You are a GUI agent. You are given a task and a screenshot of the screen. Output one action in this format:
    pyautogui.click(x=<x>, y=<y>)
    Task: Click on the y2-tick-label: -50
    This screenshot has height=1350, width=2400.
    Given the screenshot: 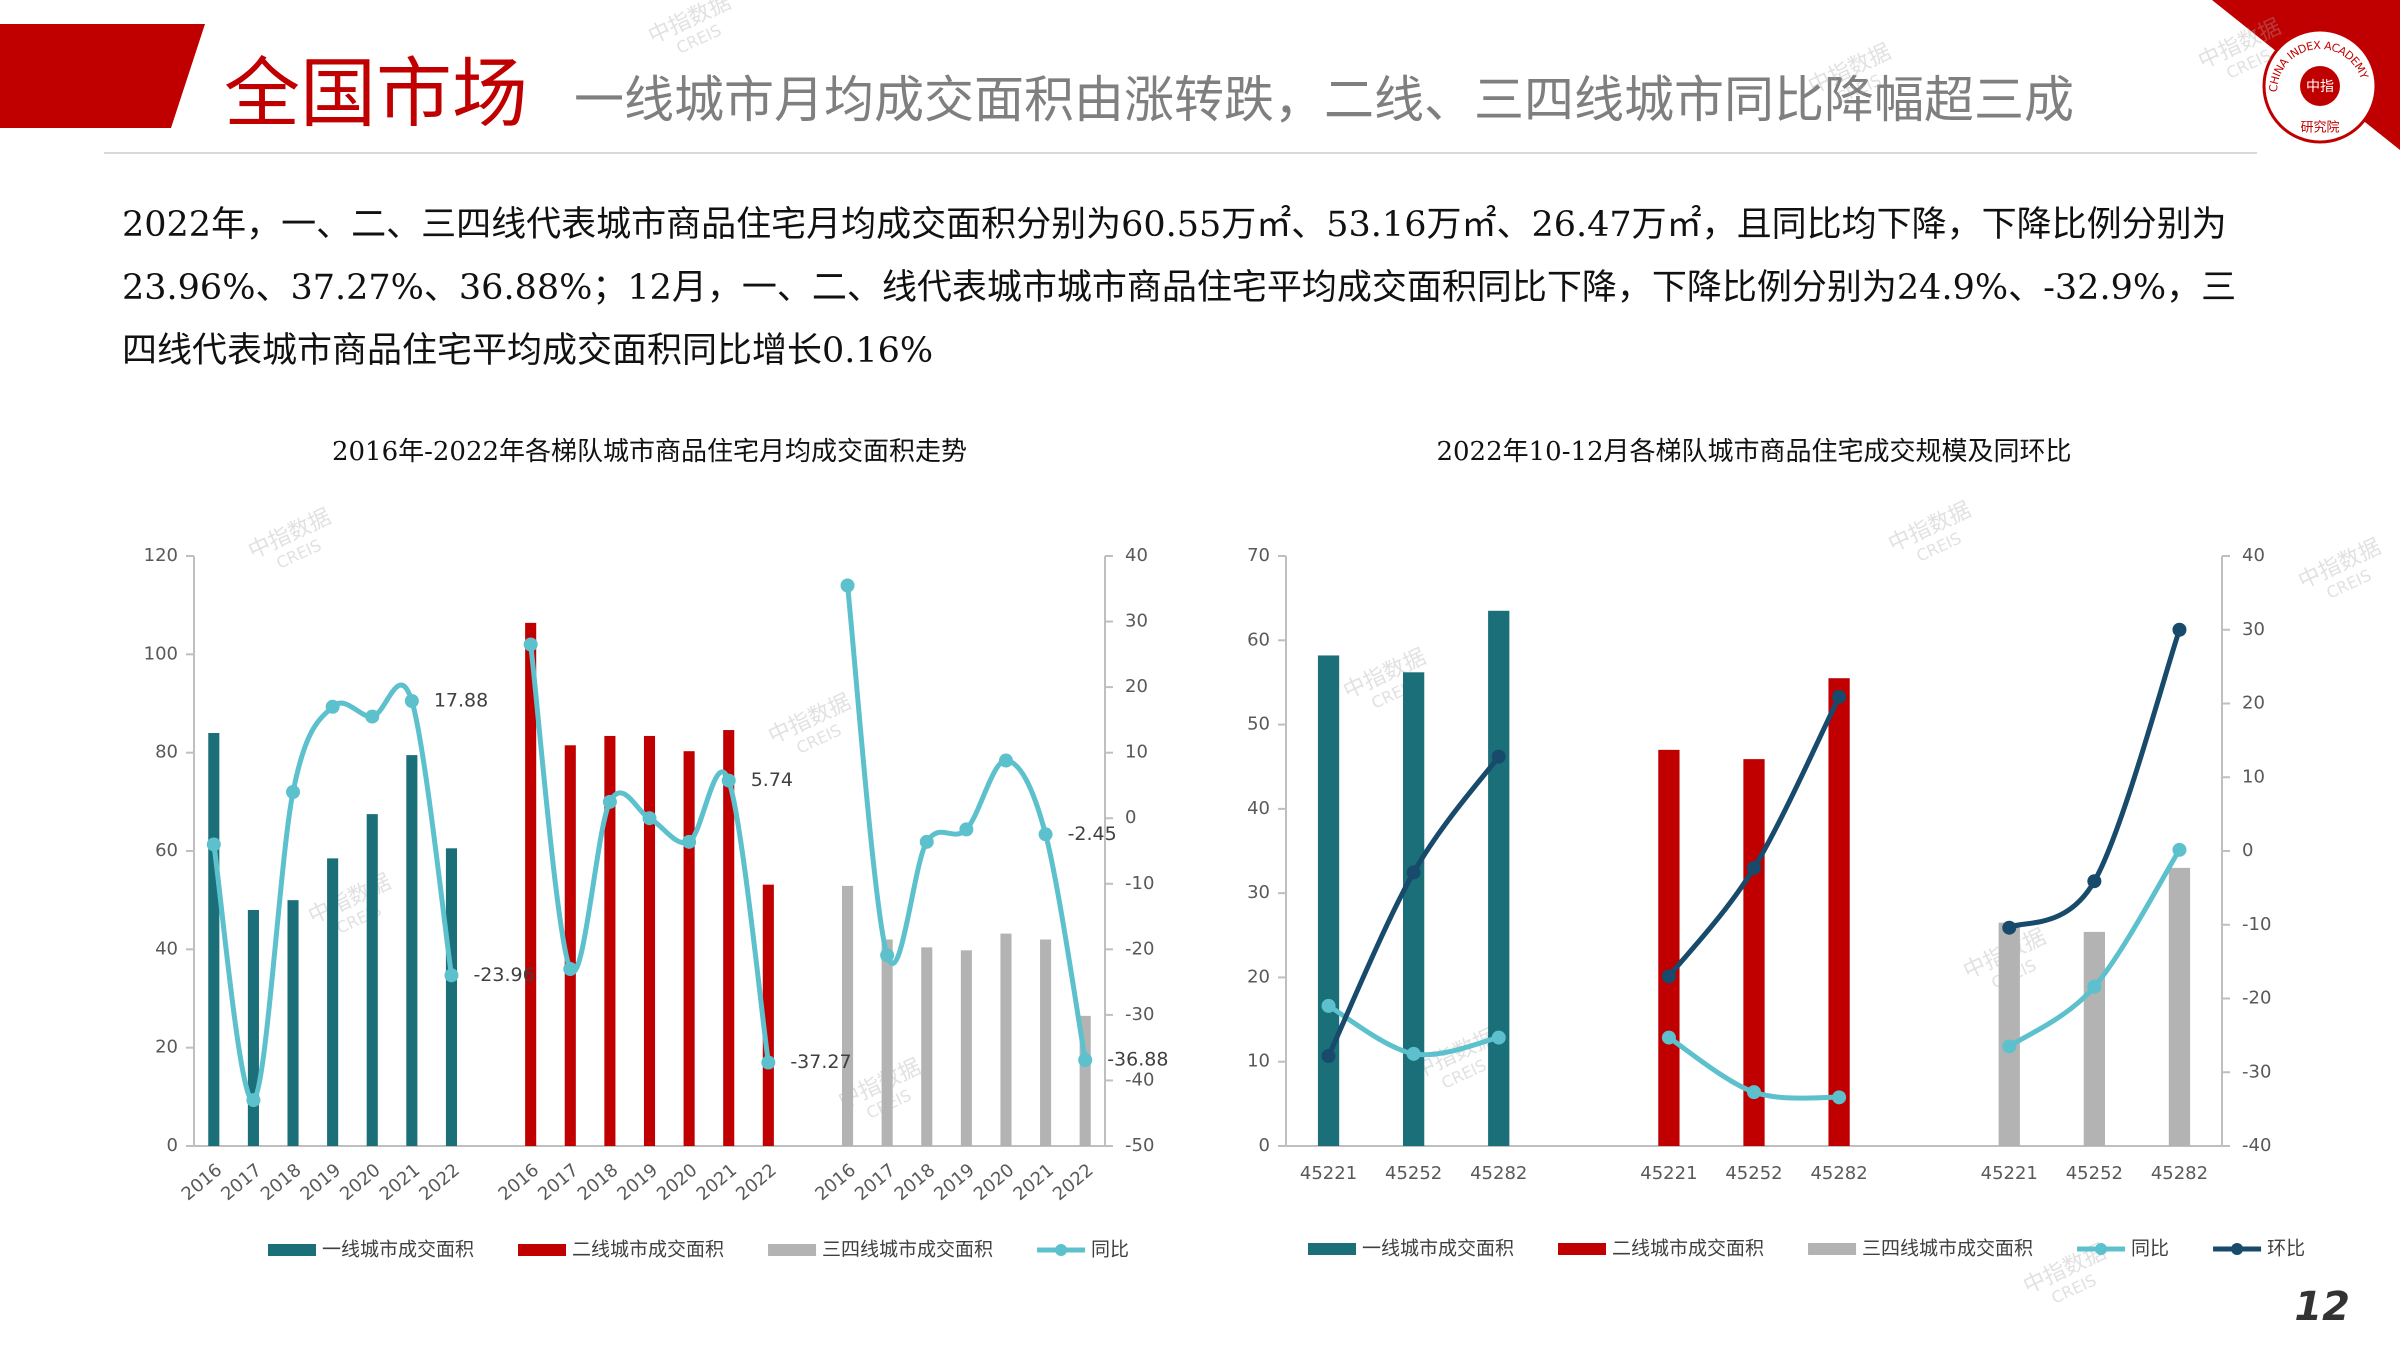 What is the action you would take?
    pyautogui.click(x=1139, y=1145)
    